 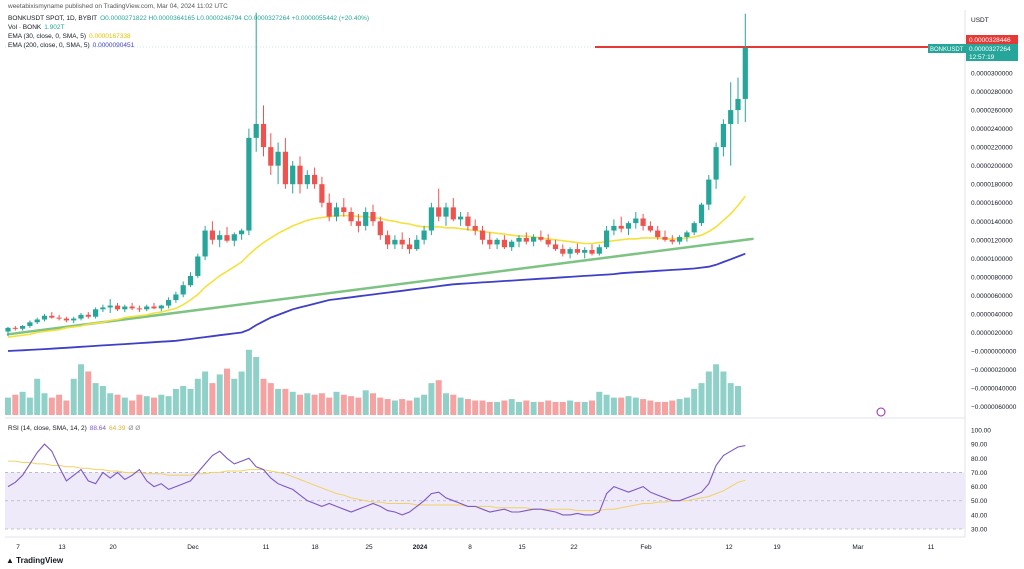 What do you see at coordinates (53, 18) in the screenshot?
I see `legend-symbol: BONKUSDT SPOT, 1D, BYBIT` at bounding box center [53, 18].